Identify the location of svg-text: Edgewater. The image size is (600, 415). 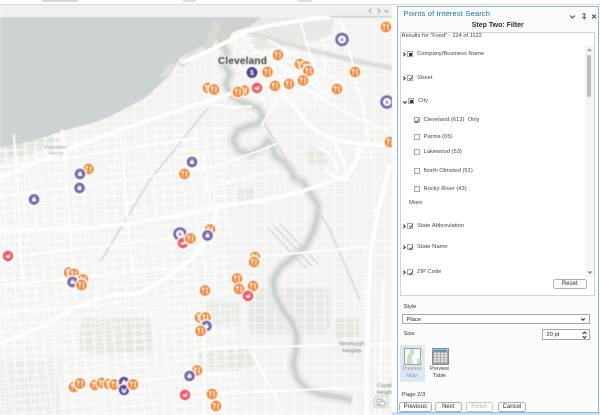
(56, 147).